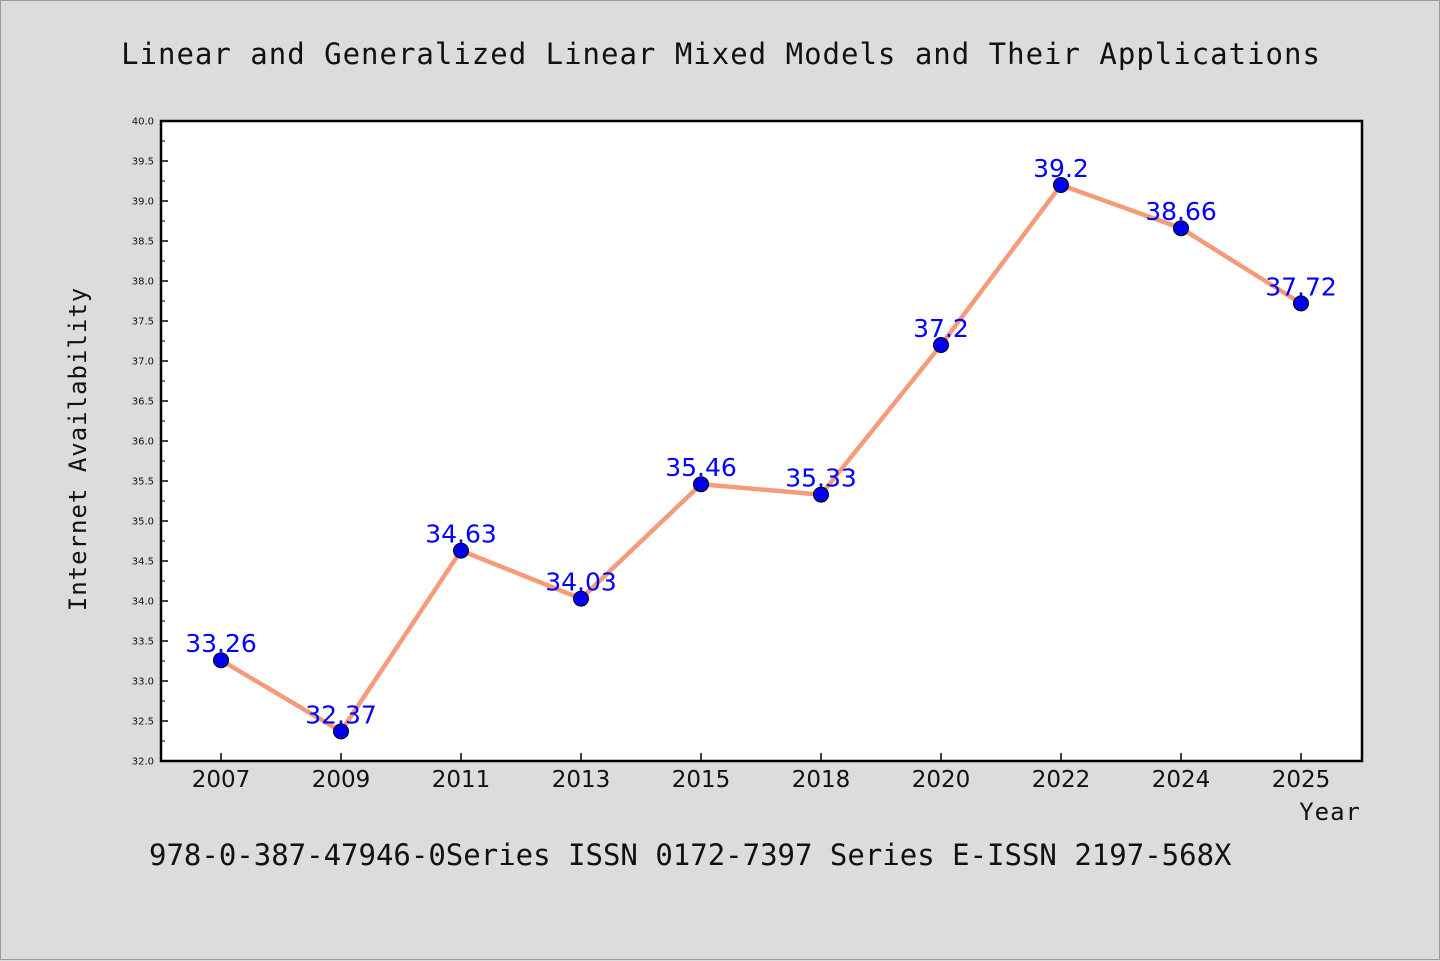 The width and height of the screenshot is (1440, 961). Describe the element at coordinates (143, 642) in the screenshot. I see `y-tick-label: 33.5` at that location.